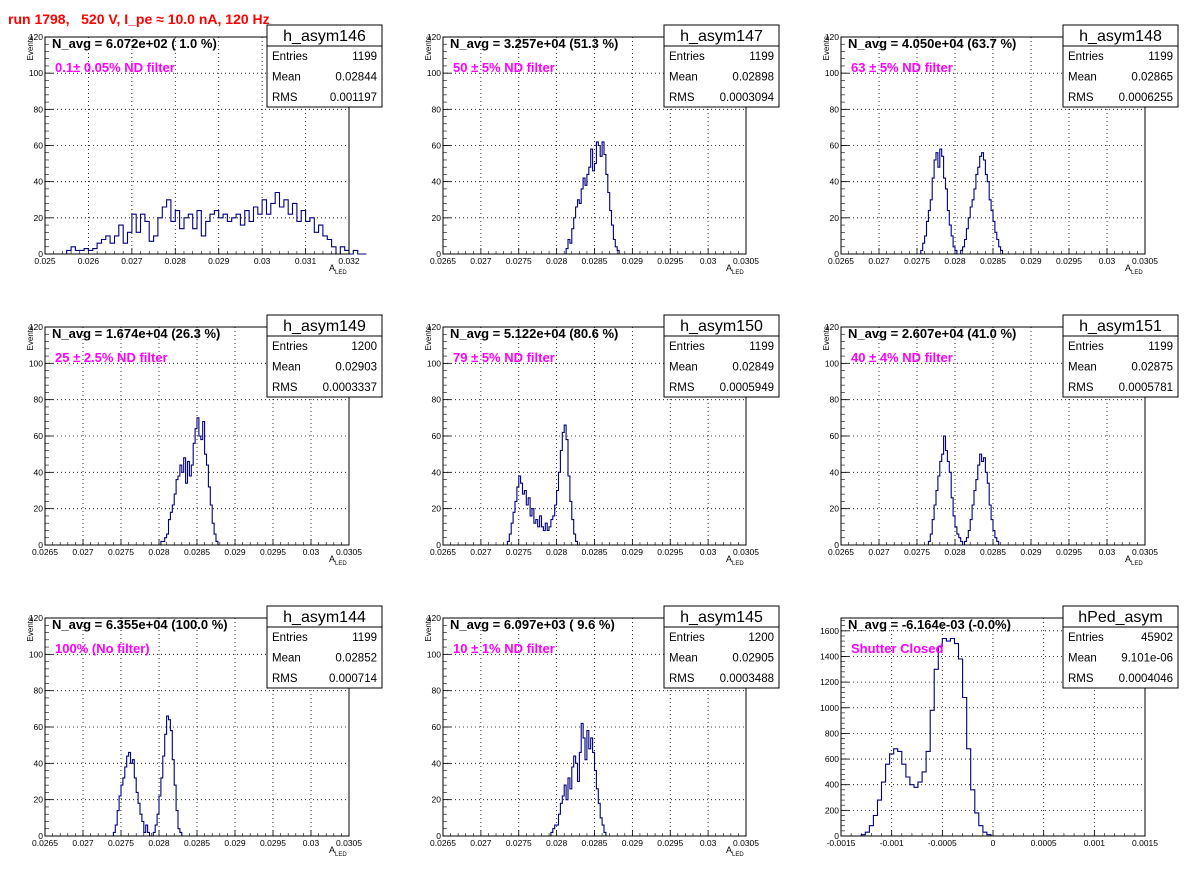  What do you see at coordinates (1145, 843) in the screenshot?
I see `x-tick-label: 0.0015` at bounding box center [1145, 843].